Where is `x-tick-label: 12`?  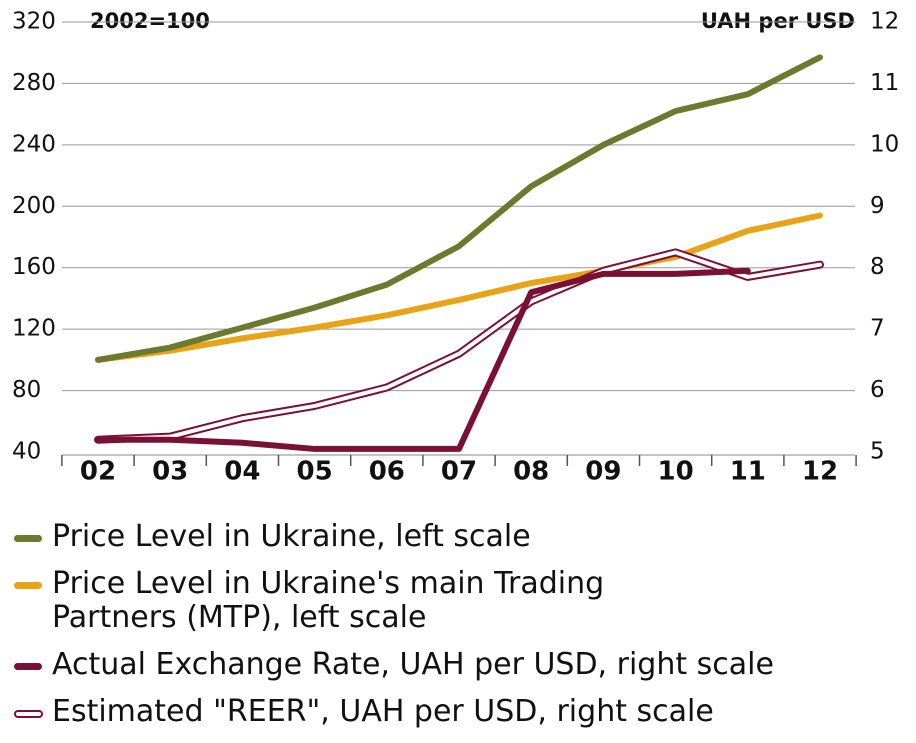 x-tick-label: 12 is located at coordinates (820, 472).